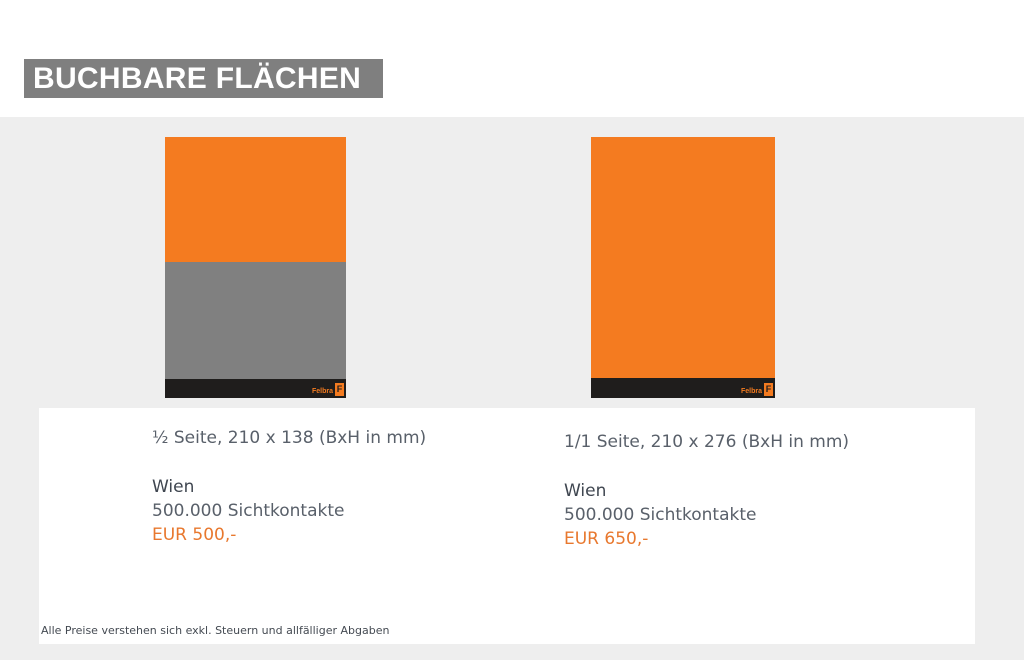 The image size is (1024, 660). What do you see at coordinates (203, 78) in the screenshot?
I see `page-title: BUCHBARE FLÄCHEN` at bounding box center [203, 78].